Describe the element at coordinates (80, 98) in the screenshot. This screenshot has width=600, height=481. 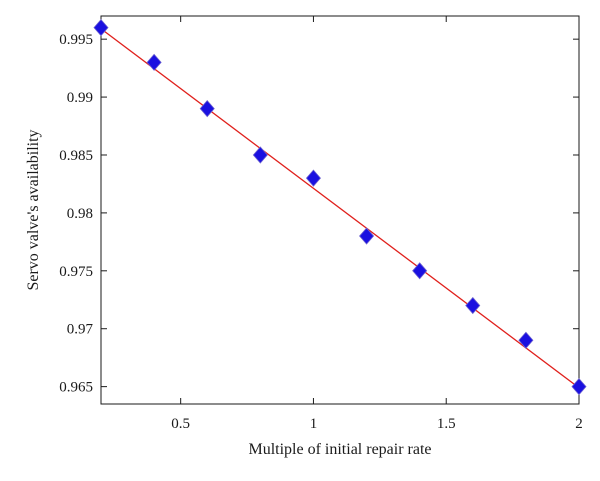
I see `y-tick-label: 0.99` at that location.